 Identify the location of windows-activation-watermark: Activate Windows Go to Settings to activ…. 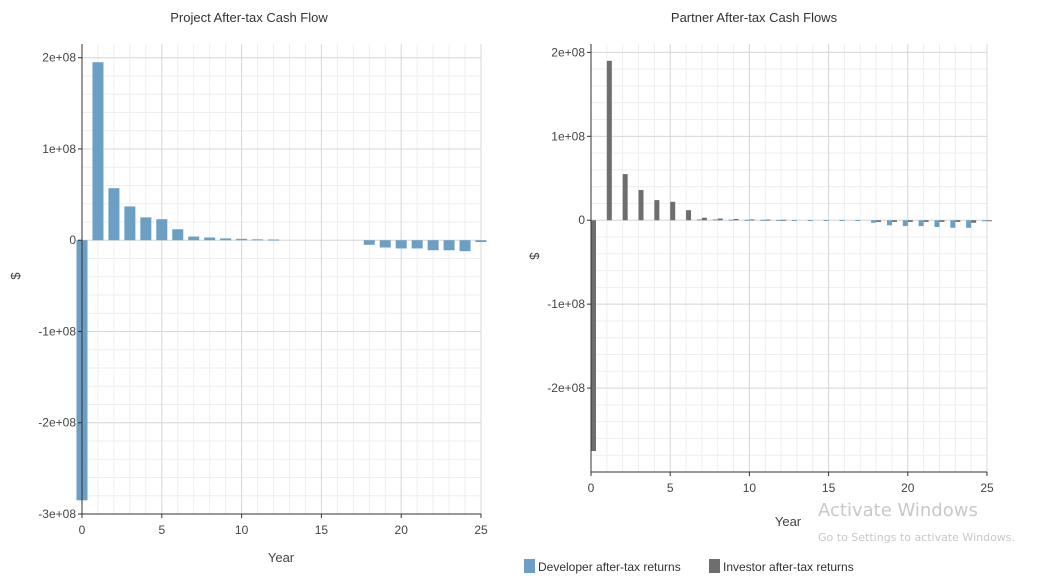
(916, 522).